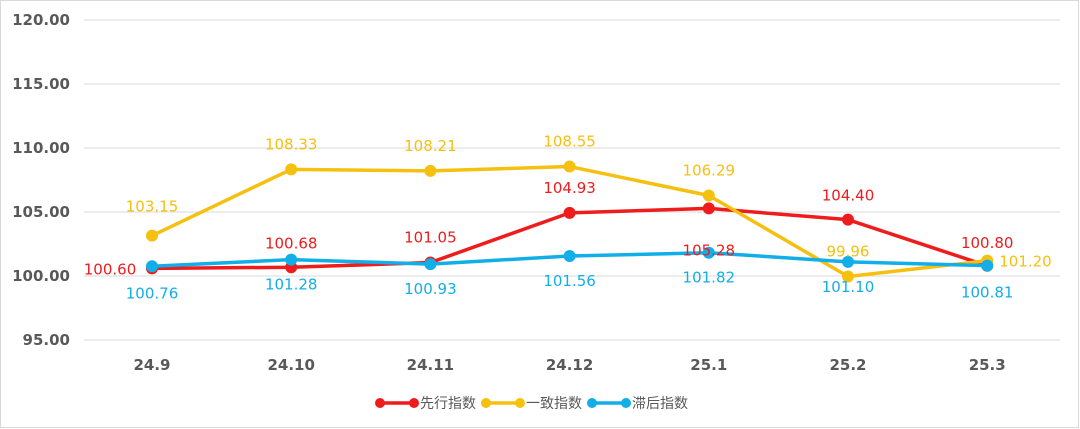 The width and height of the screenshot is (1080, 429). What do you see at coordinates (291, 144) in the screenshot?
I see `data-label: 108.33` at bounding box center [291, 144].